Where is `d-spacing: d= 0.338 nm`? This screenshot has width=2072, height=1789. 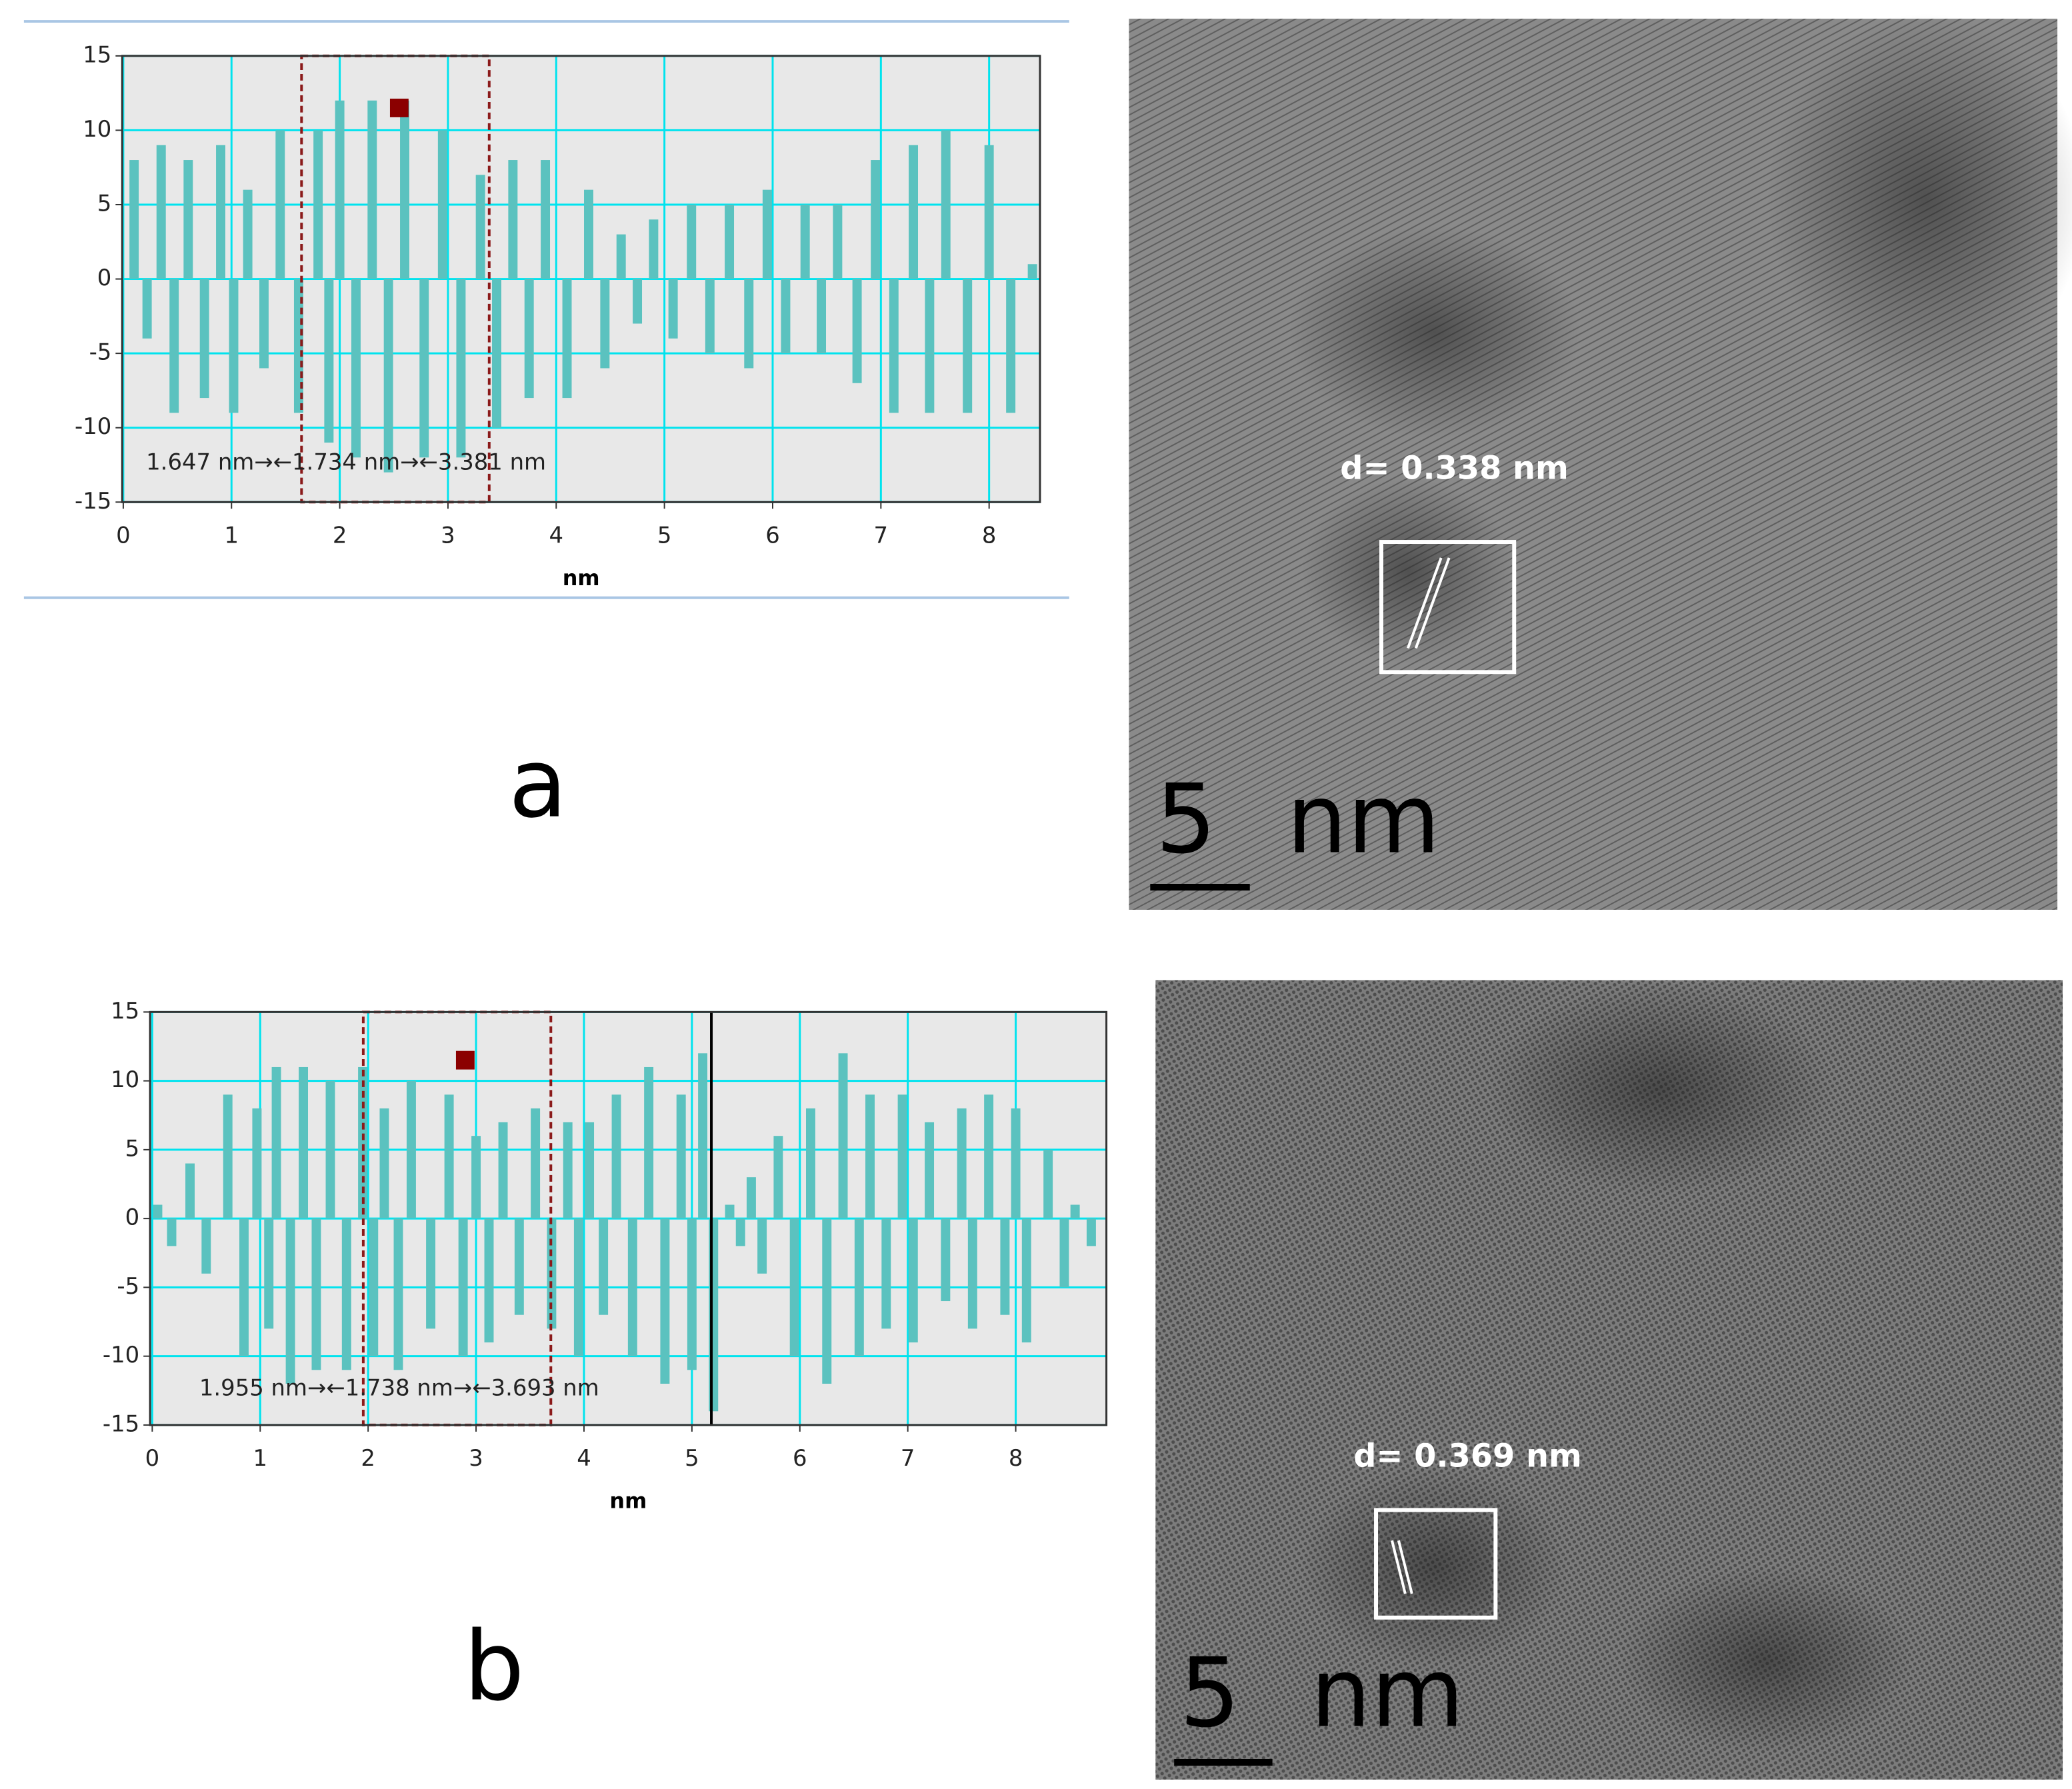 d-spacing: d= 0.338 nm is located at coordinates (1454, 469).